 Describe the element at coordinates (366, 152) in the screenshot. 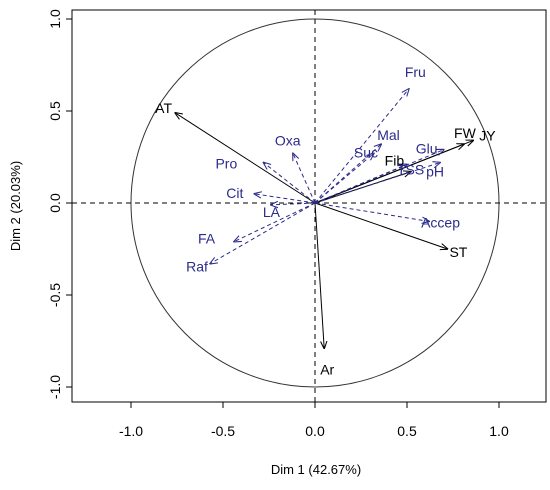

I see `label-suc: Suc` at that location.